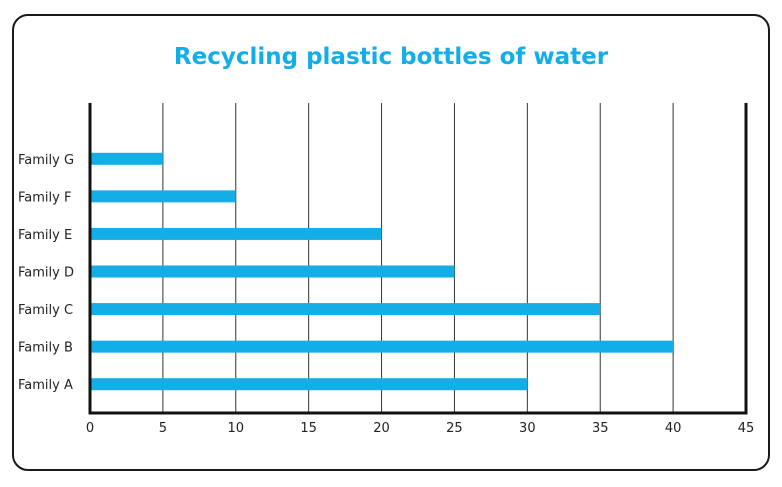 Image resolution: width=782 pixels, height=487 pixels. I want to click on x-tick-label: 20, so click(381, 428).